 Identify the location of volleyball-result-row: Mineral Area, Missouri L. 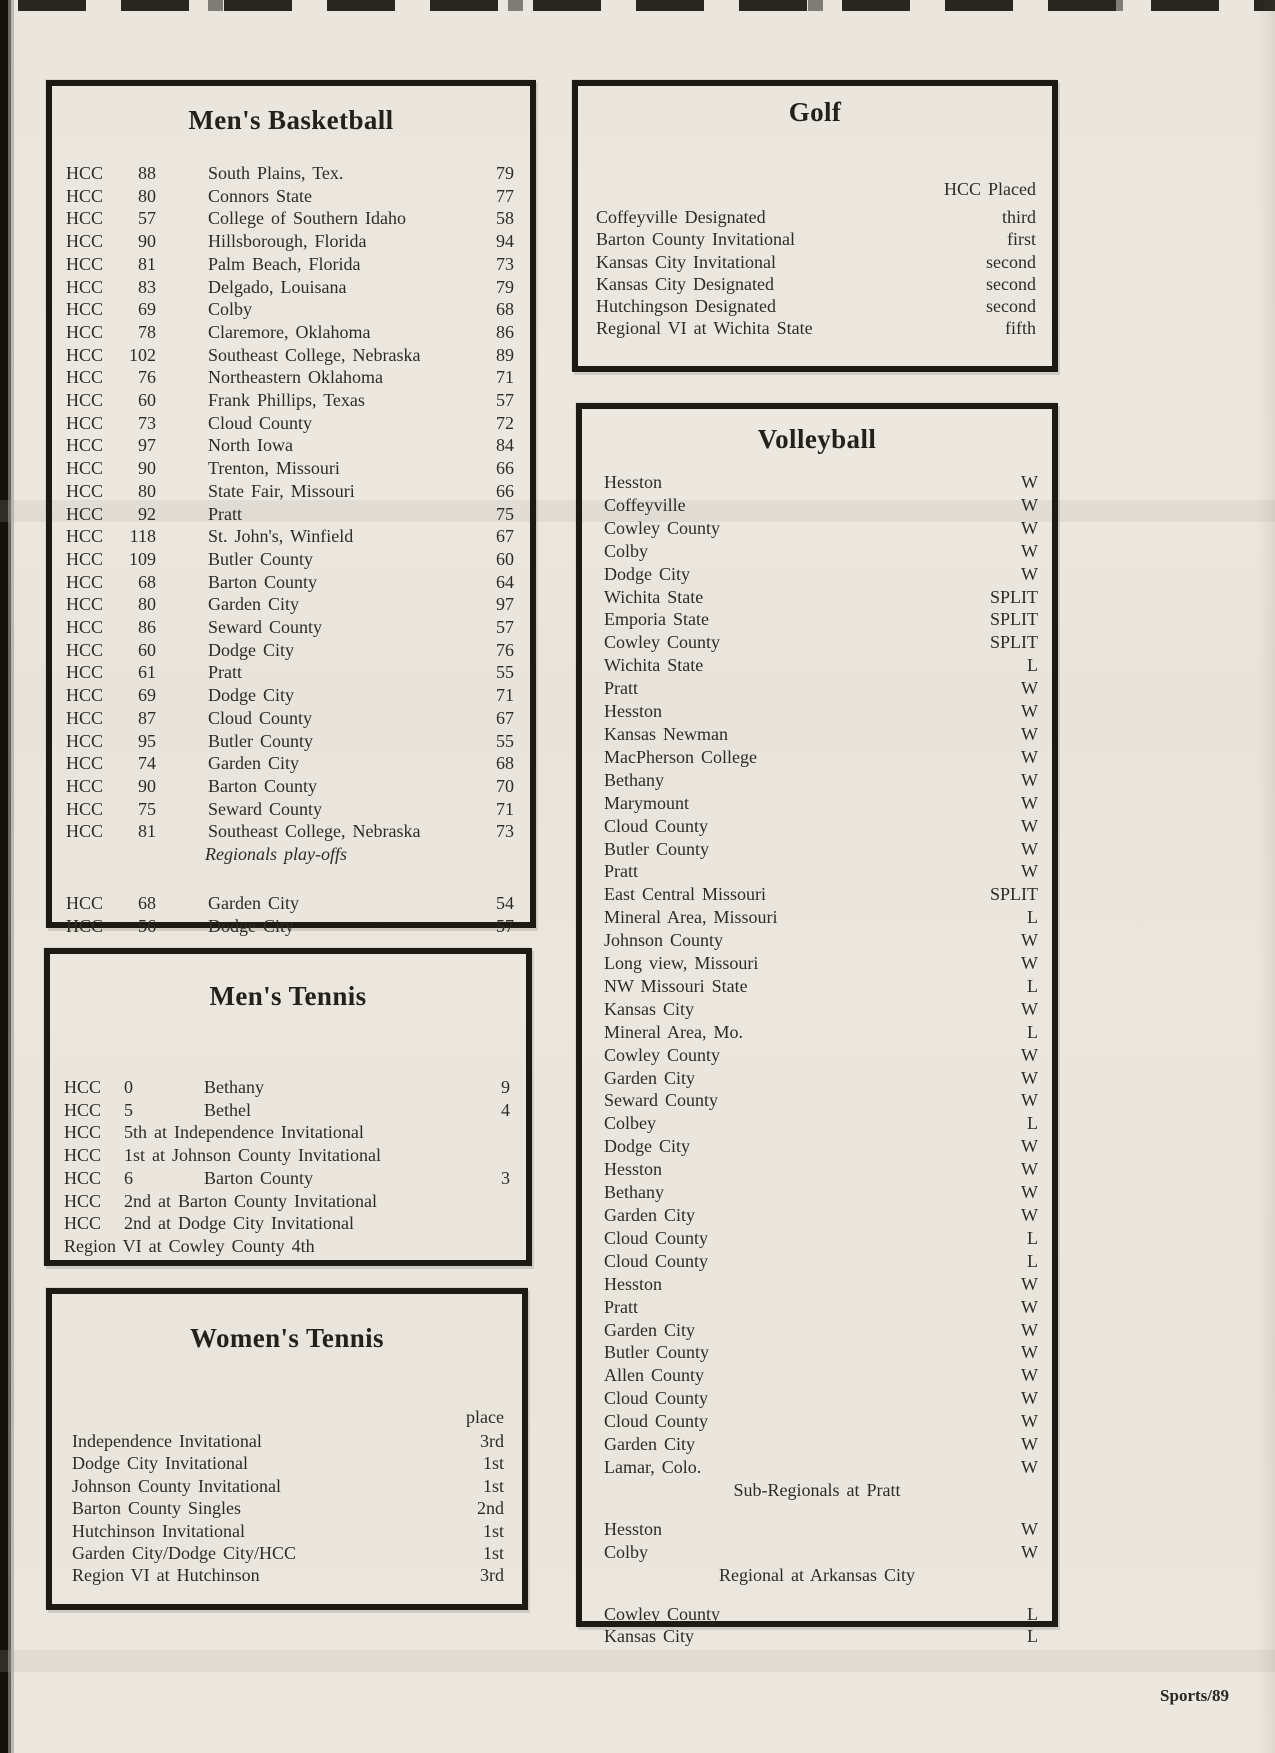
(817, 917).